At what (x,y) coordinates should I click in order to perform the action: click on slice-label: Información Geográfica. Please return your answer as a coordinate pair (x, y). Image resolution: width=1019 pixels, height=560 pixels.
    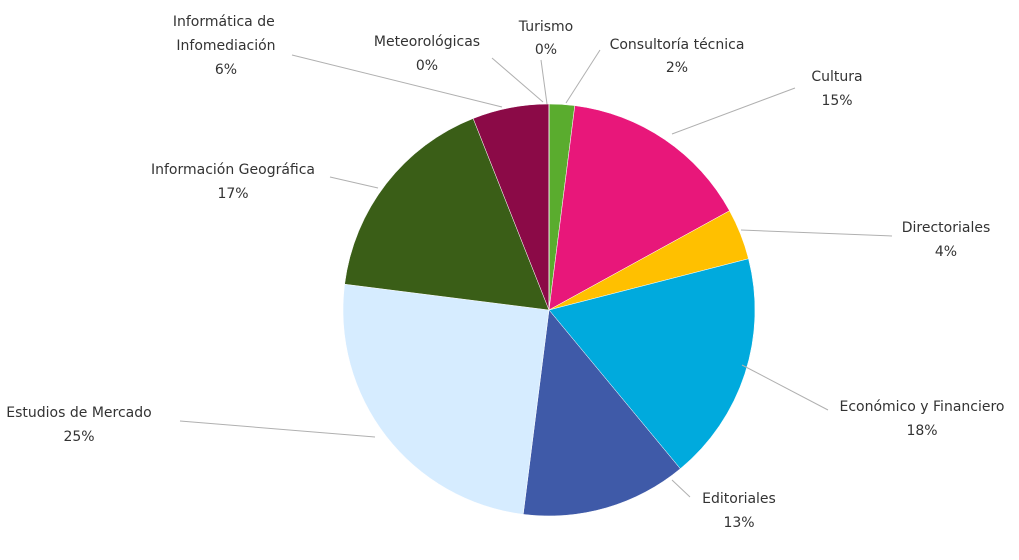
    Looking at the image, I should click on (233, 170).